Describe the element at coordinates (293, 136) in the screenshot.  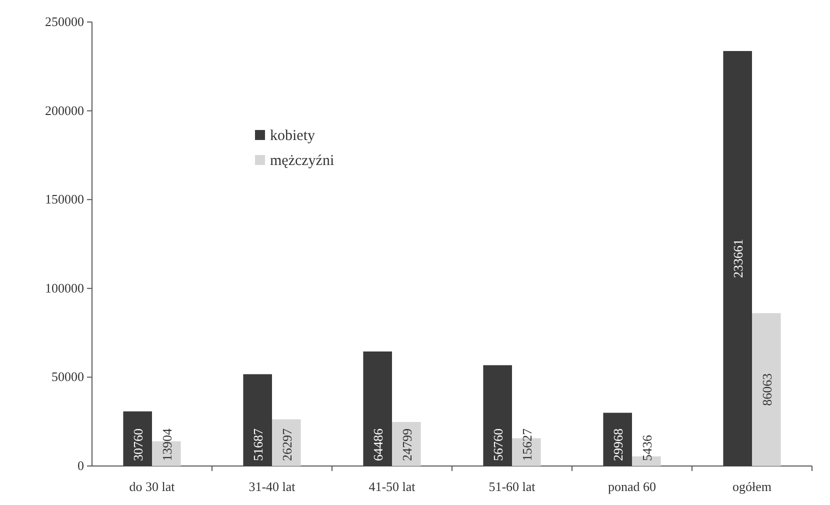
I see `legend-label: kobiety` at that location.